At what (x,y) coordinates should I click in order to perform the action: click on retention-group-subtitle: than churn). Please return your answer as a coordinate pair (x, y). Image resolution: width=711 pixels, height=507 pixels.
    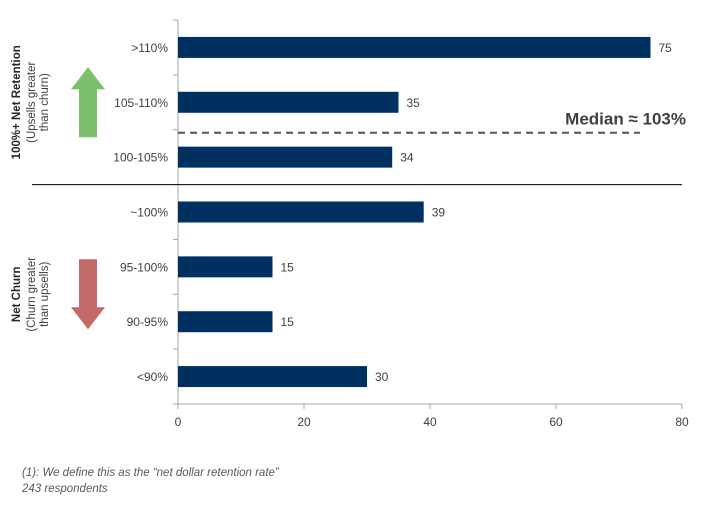
    Looking at the image, I should click on (45, 102).